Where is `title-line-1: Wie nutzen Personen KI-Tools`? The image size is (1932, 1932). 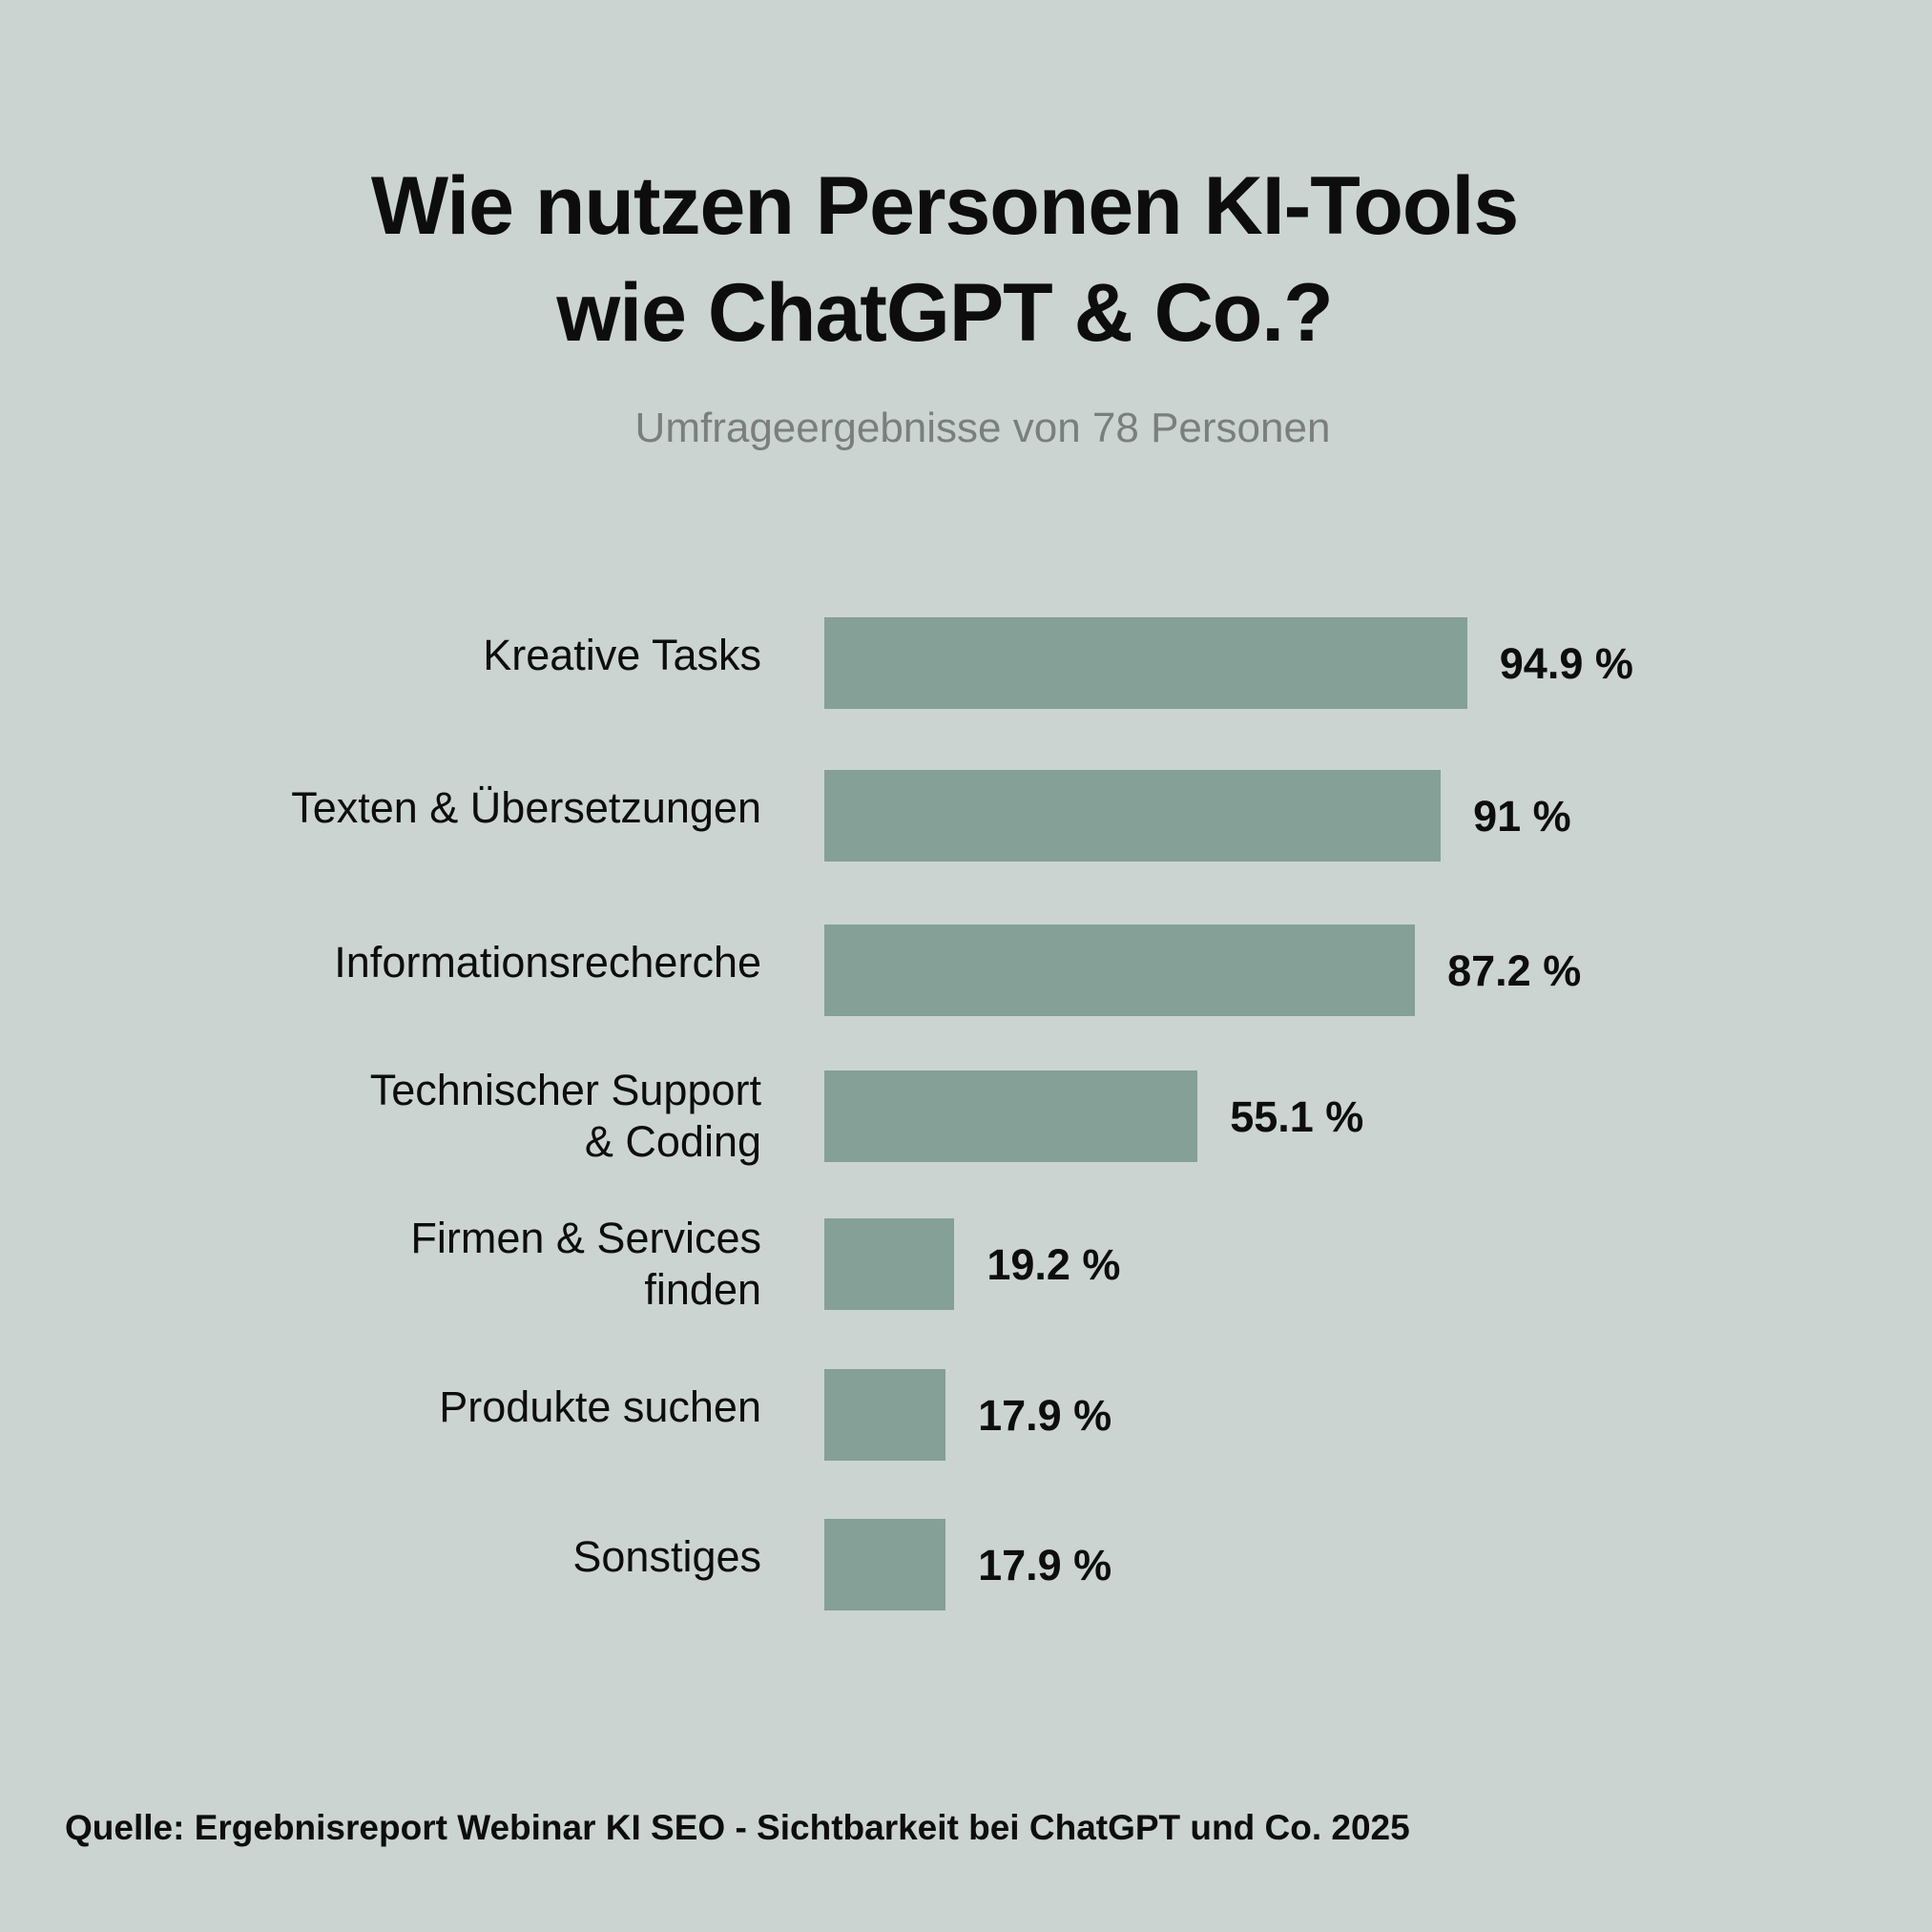
title-line-1: Wie nutzen Personen KI-Tools is located at coordinates (944, 206).